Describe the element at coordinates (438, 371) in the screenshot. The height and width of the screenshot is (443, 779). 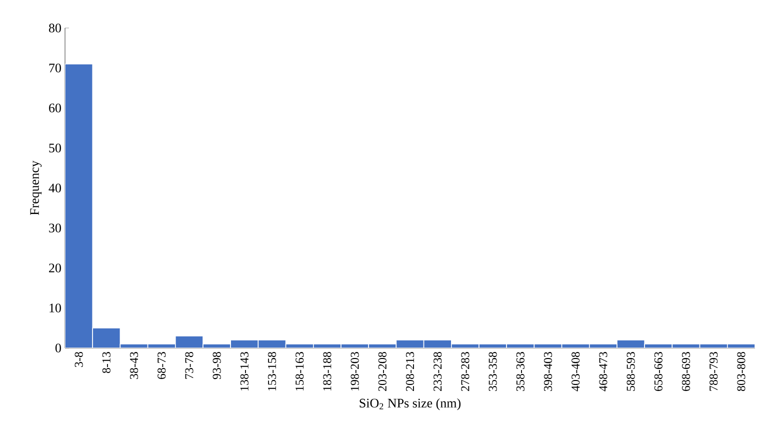
I see `x-tick-label: 233-238` at that location.